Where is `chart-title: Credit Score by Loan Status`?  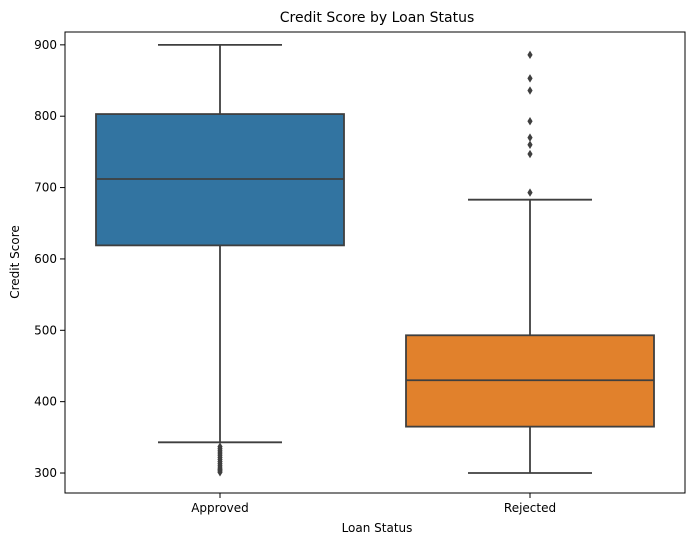
chart-title: Credit Score by Loan Status is located at coordinates (377, 18).